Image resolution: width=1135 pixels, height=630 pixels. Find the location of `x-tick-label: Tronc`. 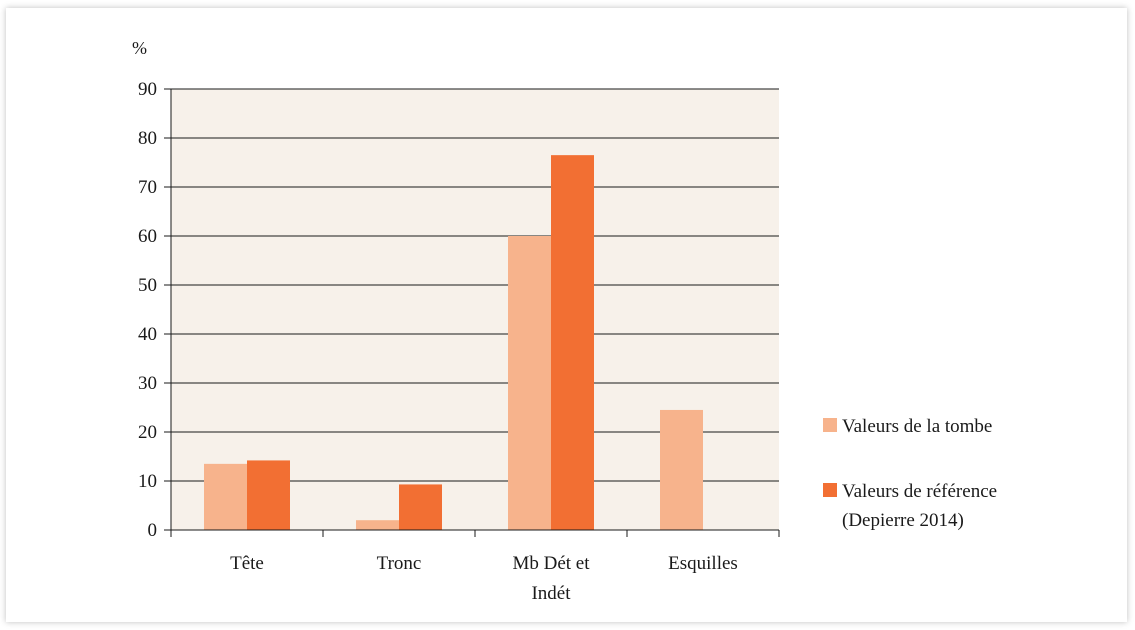

x-tick-label: Tronc is located at coordinates (399, 563).